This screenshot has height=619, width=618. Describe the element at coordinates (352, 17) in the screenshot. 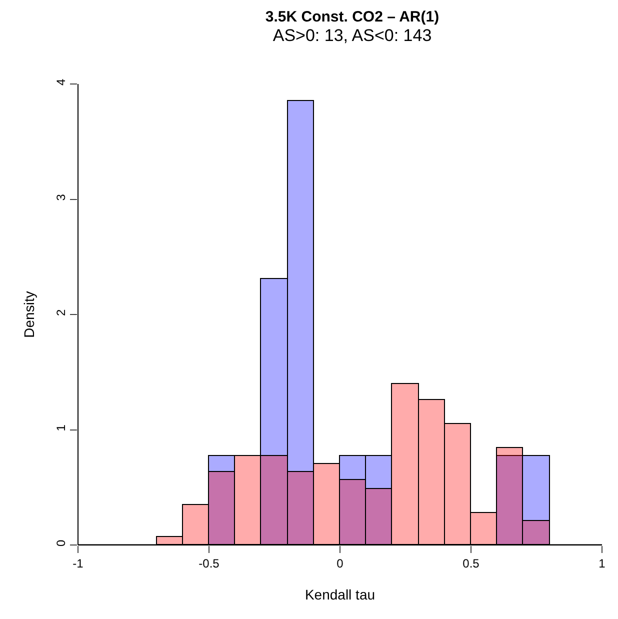

I see `chart-title: 3.5K Const. CO2 – AR(1)` at that location.